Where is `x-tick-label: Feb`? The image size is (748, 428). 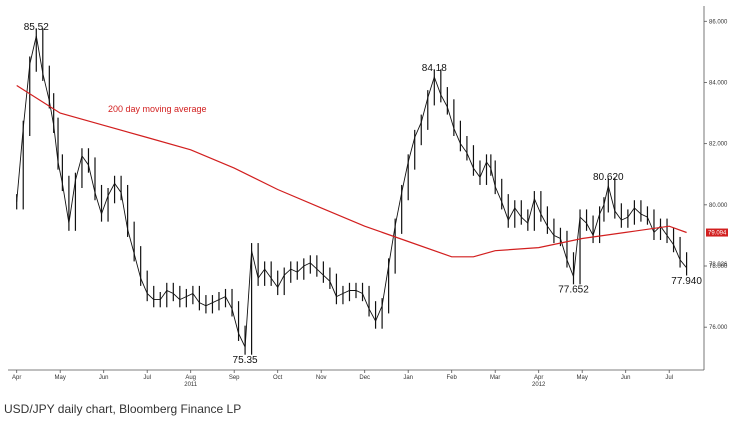 x-tick-label: Feb is located at coordinates (452, 378).